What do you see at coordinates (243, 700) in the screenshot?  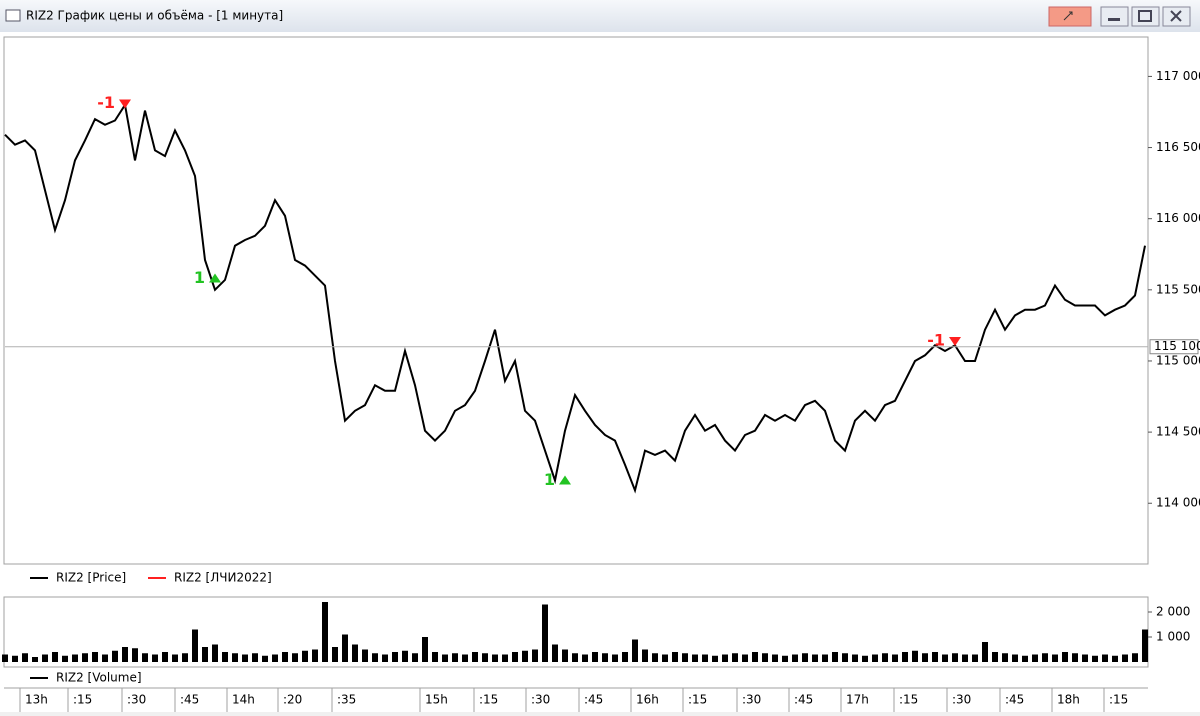 I see `x-tick-label: 14h` at bounding box center [243, 700].